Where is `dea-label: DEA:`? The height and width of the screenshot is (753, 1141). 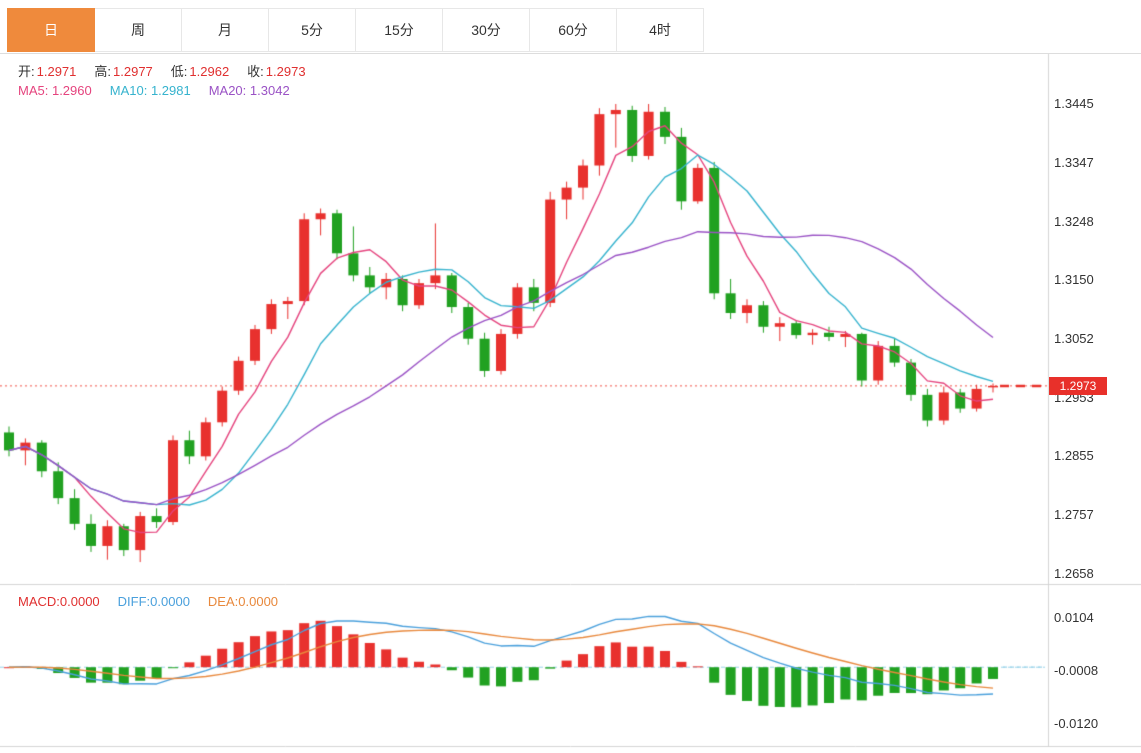 dea-label: DEA: is located at coordinates (223, 601).